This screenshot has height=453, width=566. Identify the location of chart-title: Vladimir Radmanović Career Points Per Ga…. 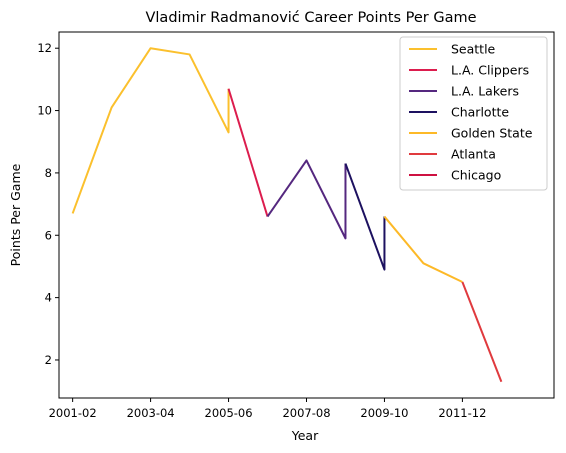
(310, 18).